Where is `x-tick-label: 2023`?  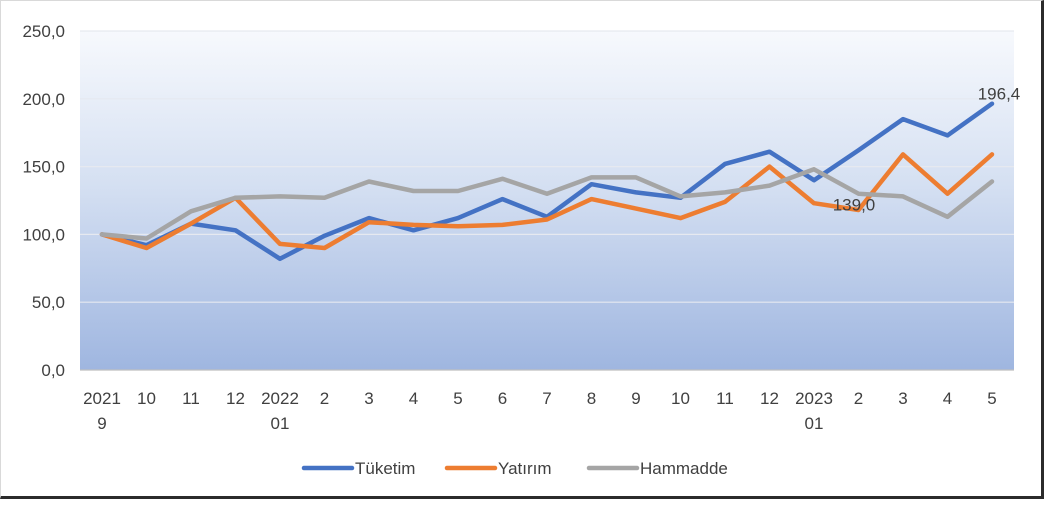 x-tick-label: 2023 is located at coordinates (814, 398).